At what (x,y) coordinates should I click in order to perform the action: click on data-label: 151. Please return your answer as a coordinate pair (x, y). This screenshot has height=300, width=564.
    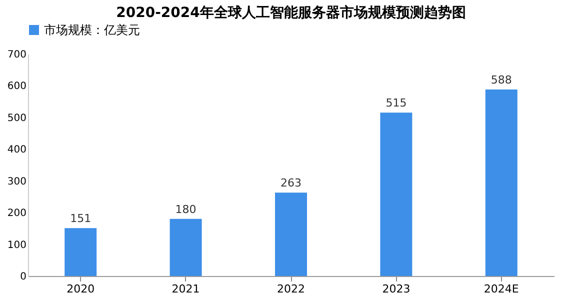
    Looking at the image, I should click on (81, 219).